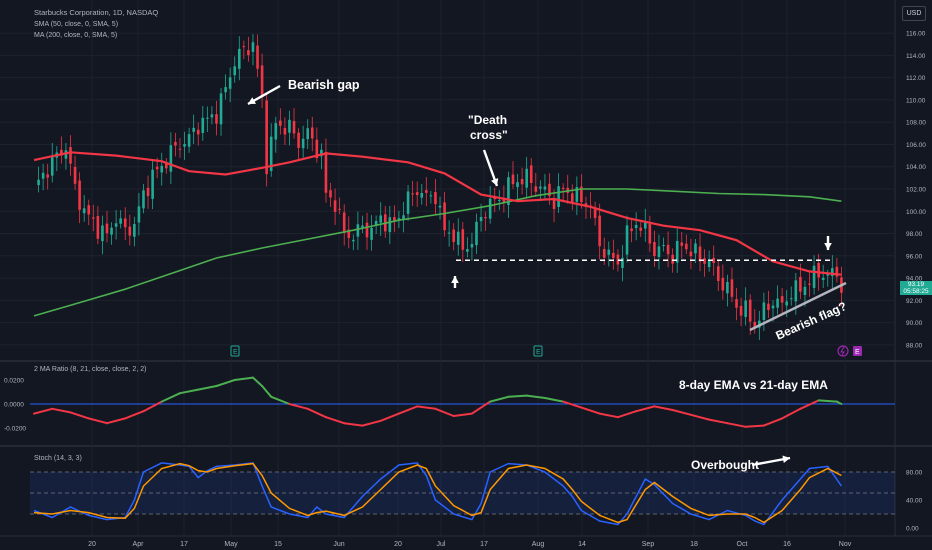 The image size is (932, 550). Describe the element at coordinates (916, 34) in the screenshot. I see `price-tick-label: 116.00` at that location.